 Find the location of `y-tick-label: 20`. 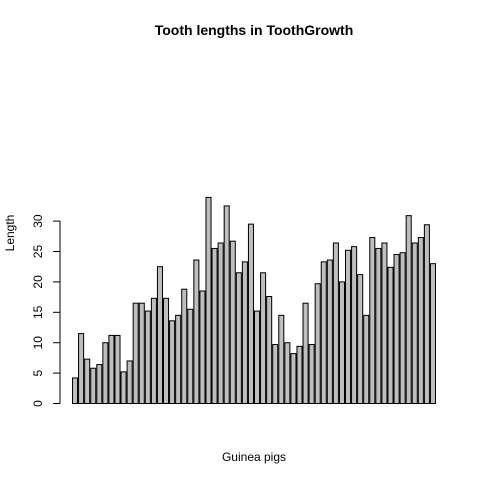

y-tick-label: 20 is located at coordinates (38, 282).